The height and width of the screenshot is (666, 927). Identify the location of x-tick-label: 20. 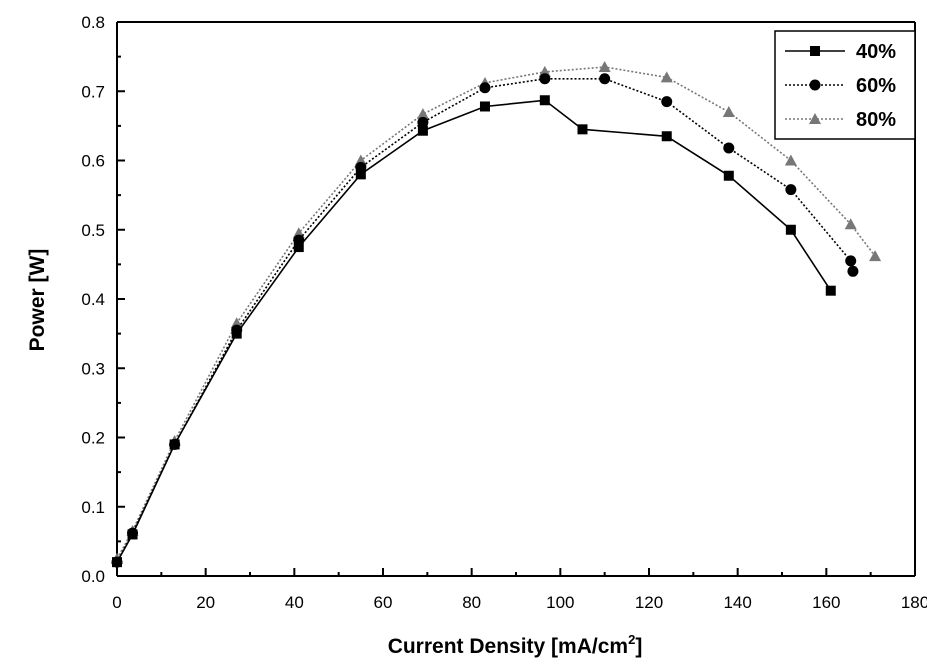
(205, 602).